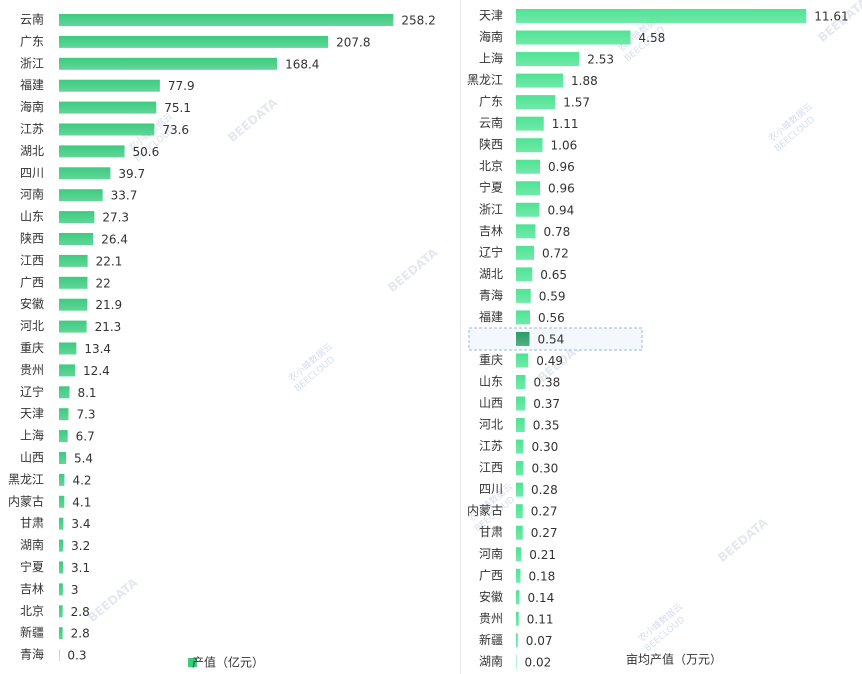  I want to click on value-label: 0.35, so click(546, 426).